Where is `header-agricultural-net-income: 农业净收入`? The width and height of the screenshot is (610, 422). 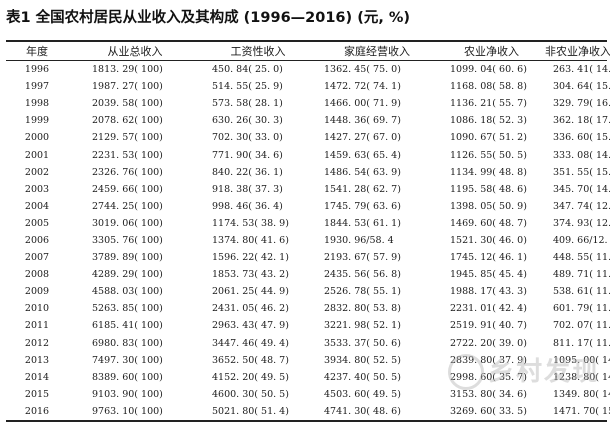 header-agricultural-net-income: 农业净收入 is located at coordinates (491, 51).